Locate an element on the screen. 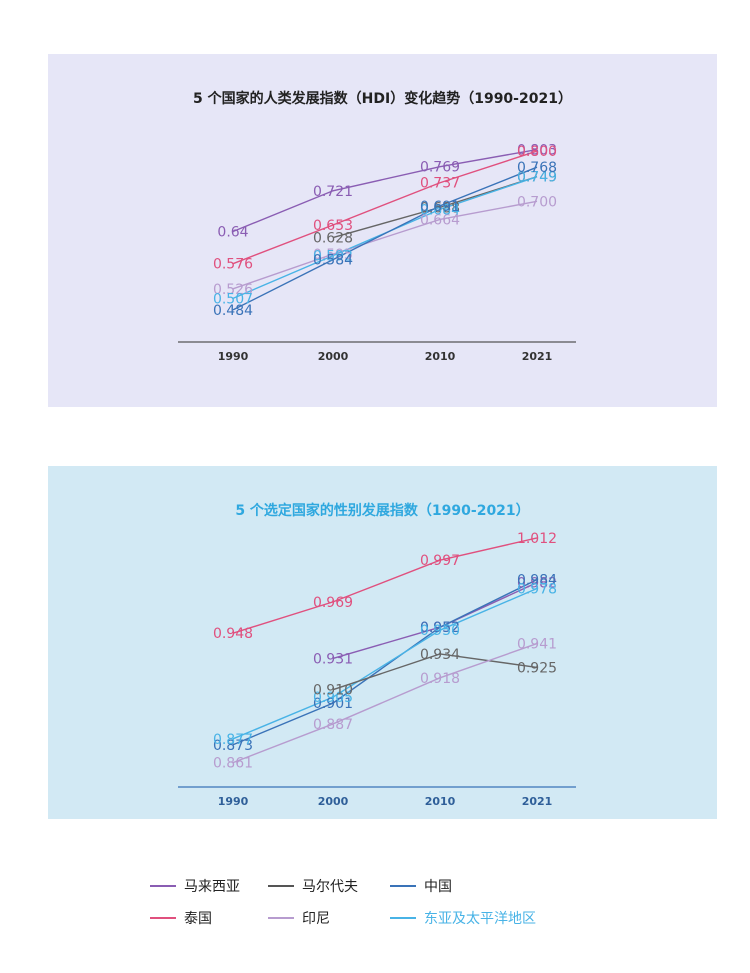  data-label: 0.905 is located at coordinates (333, 698).